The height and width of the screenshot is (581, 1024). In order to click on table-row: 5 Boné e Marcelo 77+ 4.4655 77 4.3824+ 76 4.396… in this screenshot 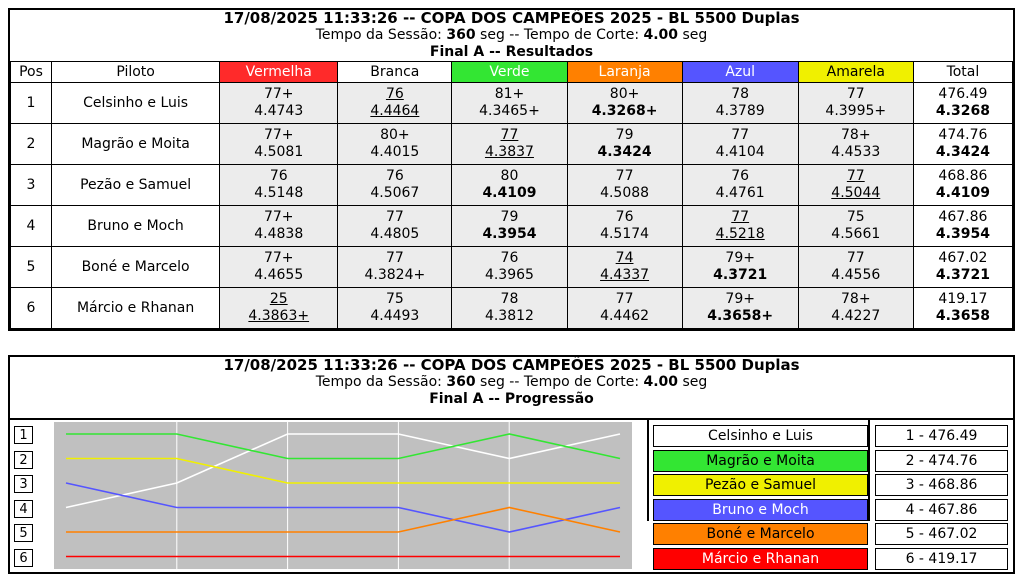, I will do `click(511, 267)`.